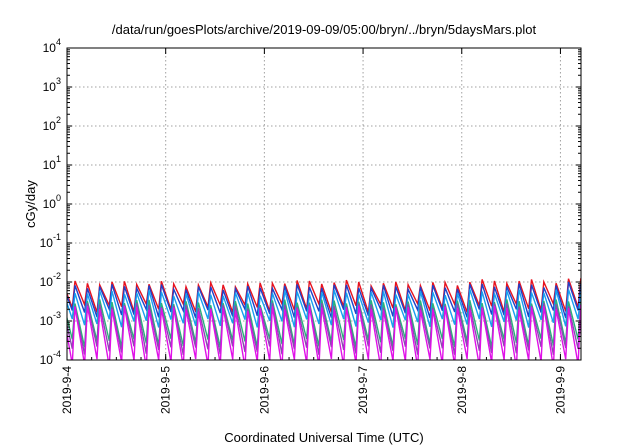 This screenshot has height=448, width=640. Describe the element at coordinates (363, 390) in the screenshot. I see `x-tick-label: 2019-9-7` at that location.